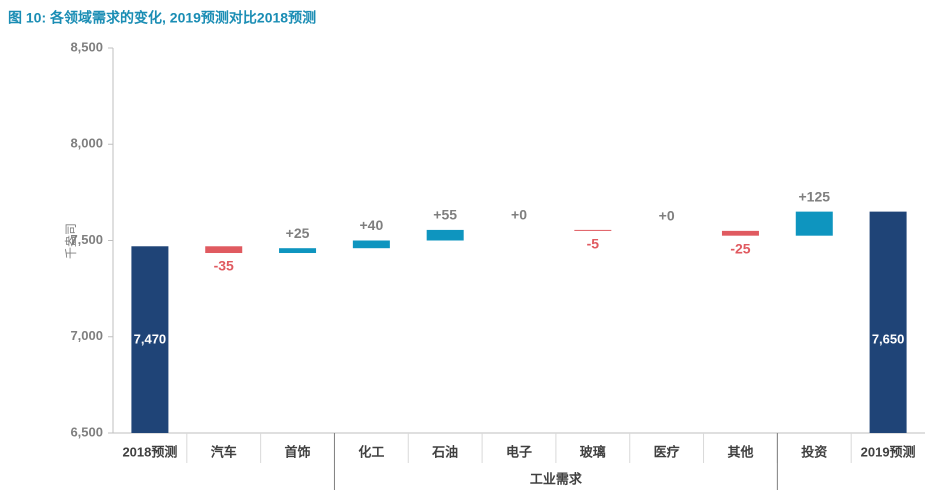 The image size is (952, 497). I want to click on y-tick-label: 8,000, so click(86, 143).